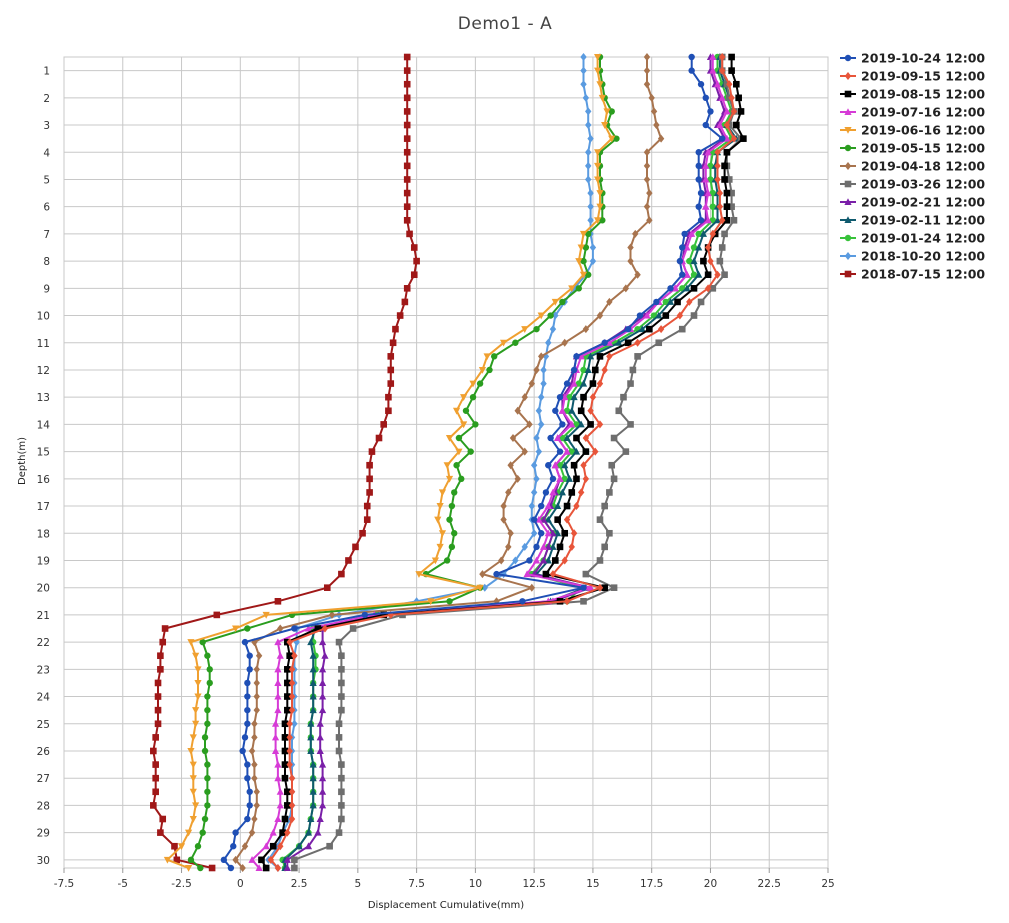 The height and width of the screenshot is (923, 1009). I want to click on legend-item: 2019-06-16 12:00, so click(912, 130).